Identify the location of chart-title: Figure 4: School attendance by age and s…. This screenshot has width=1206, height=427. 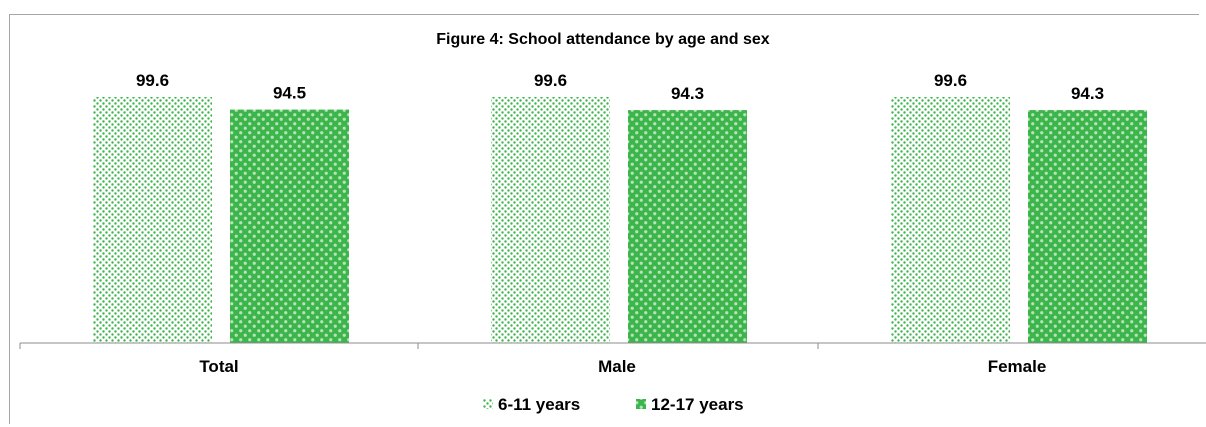
(603, 39).